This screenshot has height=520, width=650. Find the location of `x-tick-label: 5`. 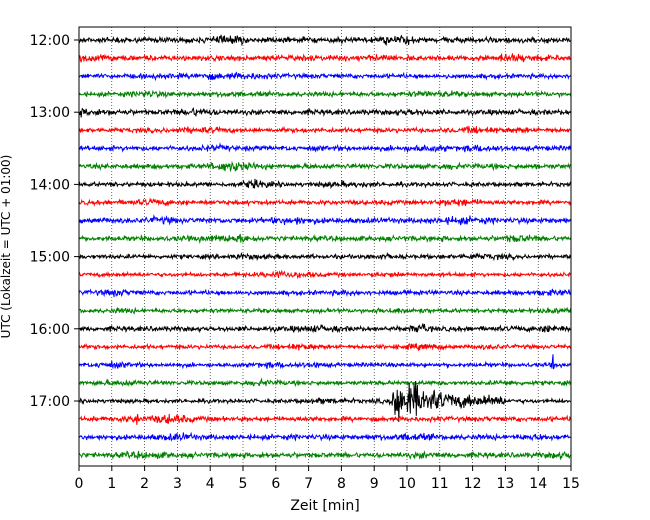

x-tick-label: 5 is located at coordinates (243, 484).